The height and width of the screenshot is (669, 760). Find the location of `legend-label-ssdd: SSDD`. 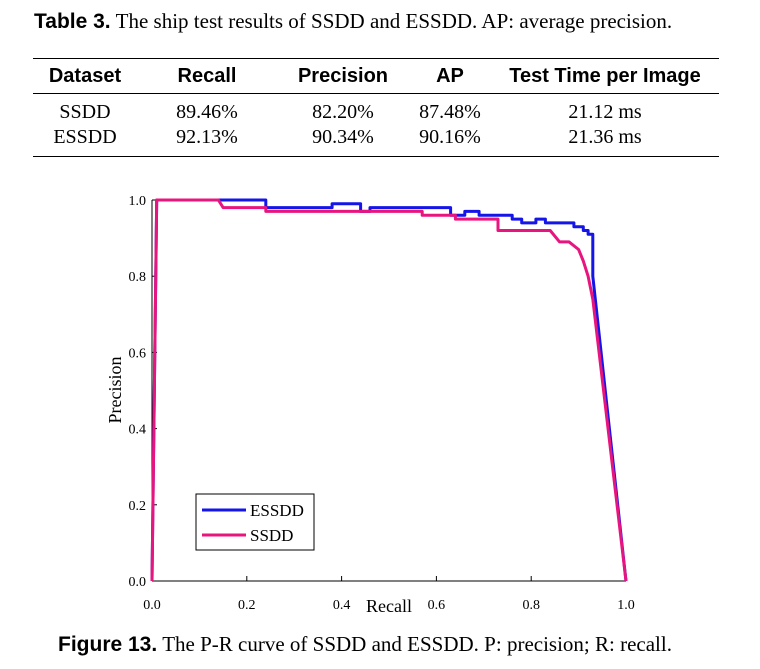

legend-label-ssdd: SSDD is located at coordinates (271, 535).